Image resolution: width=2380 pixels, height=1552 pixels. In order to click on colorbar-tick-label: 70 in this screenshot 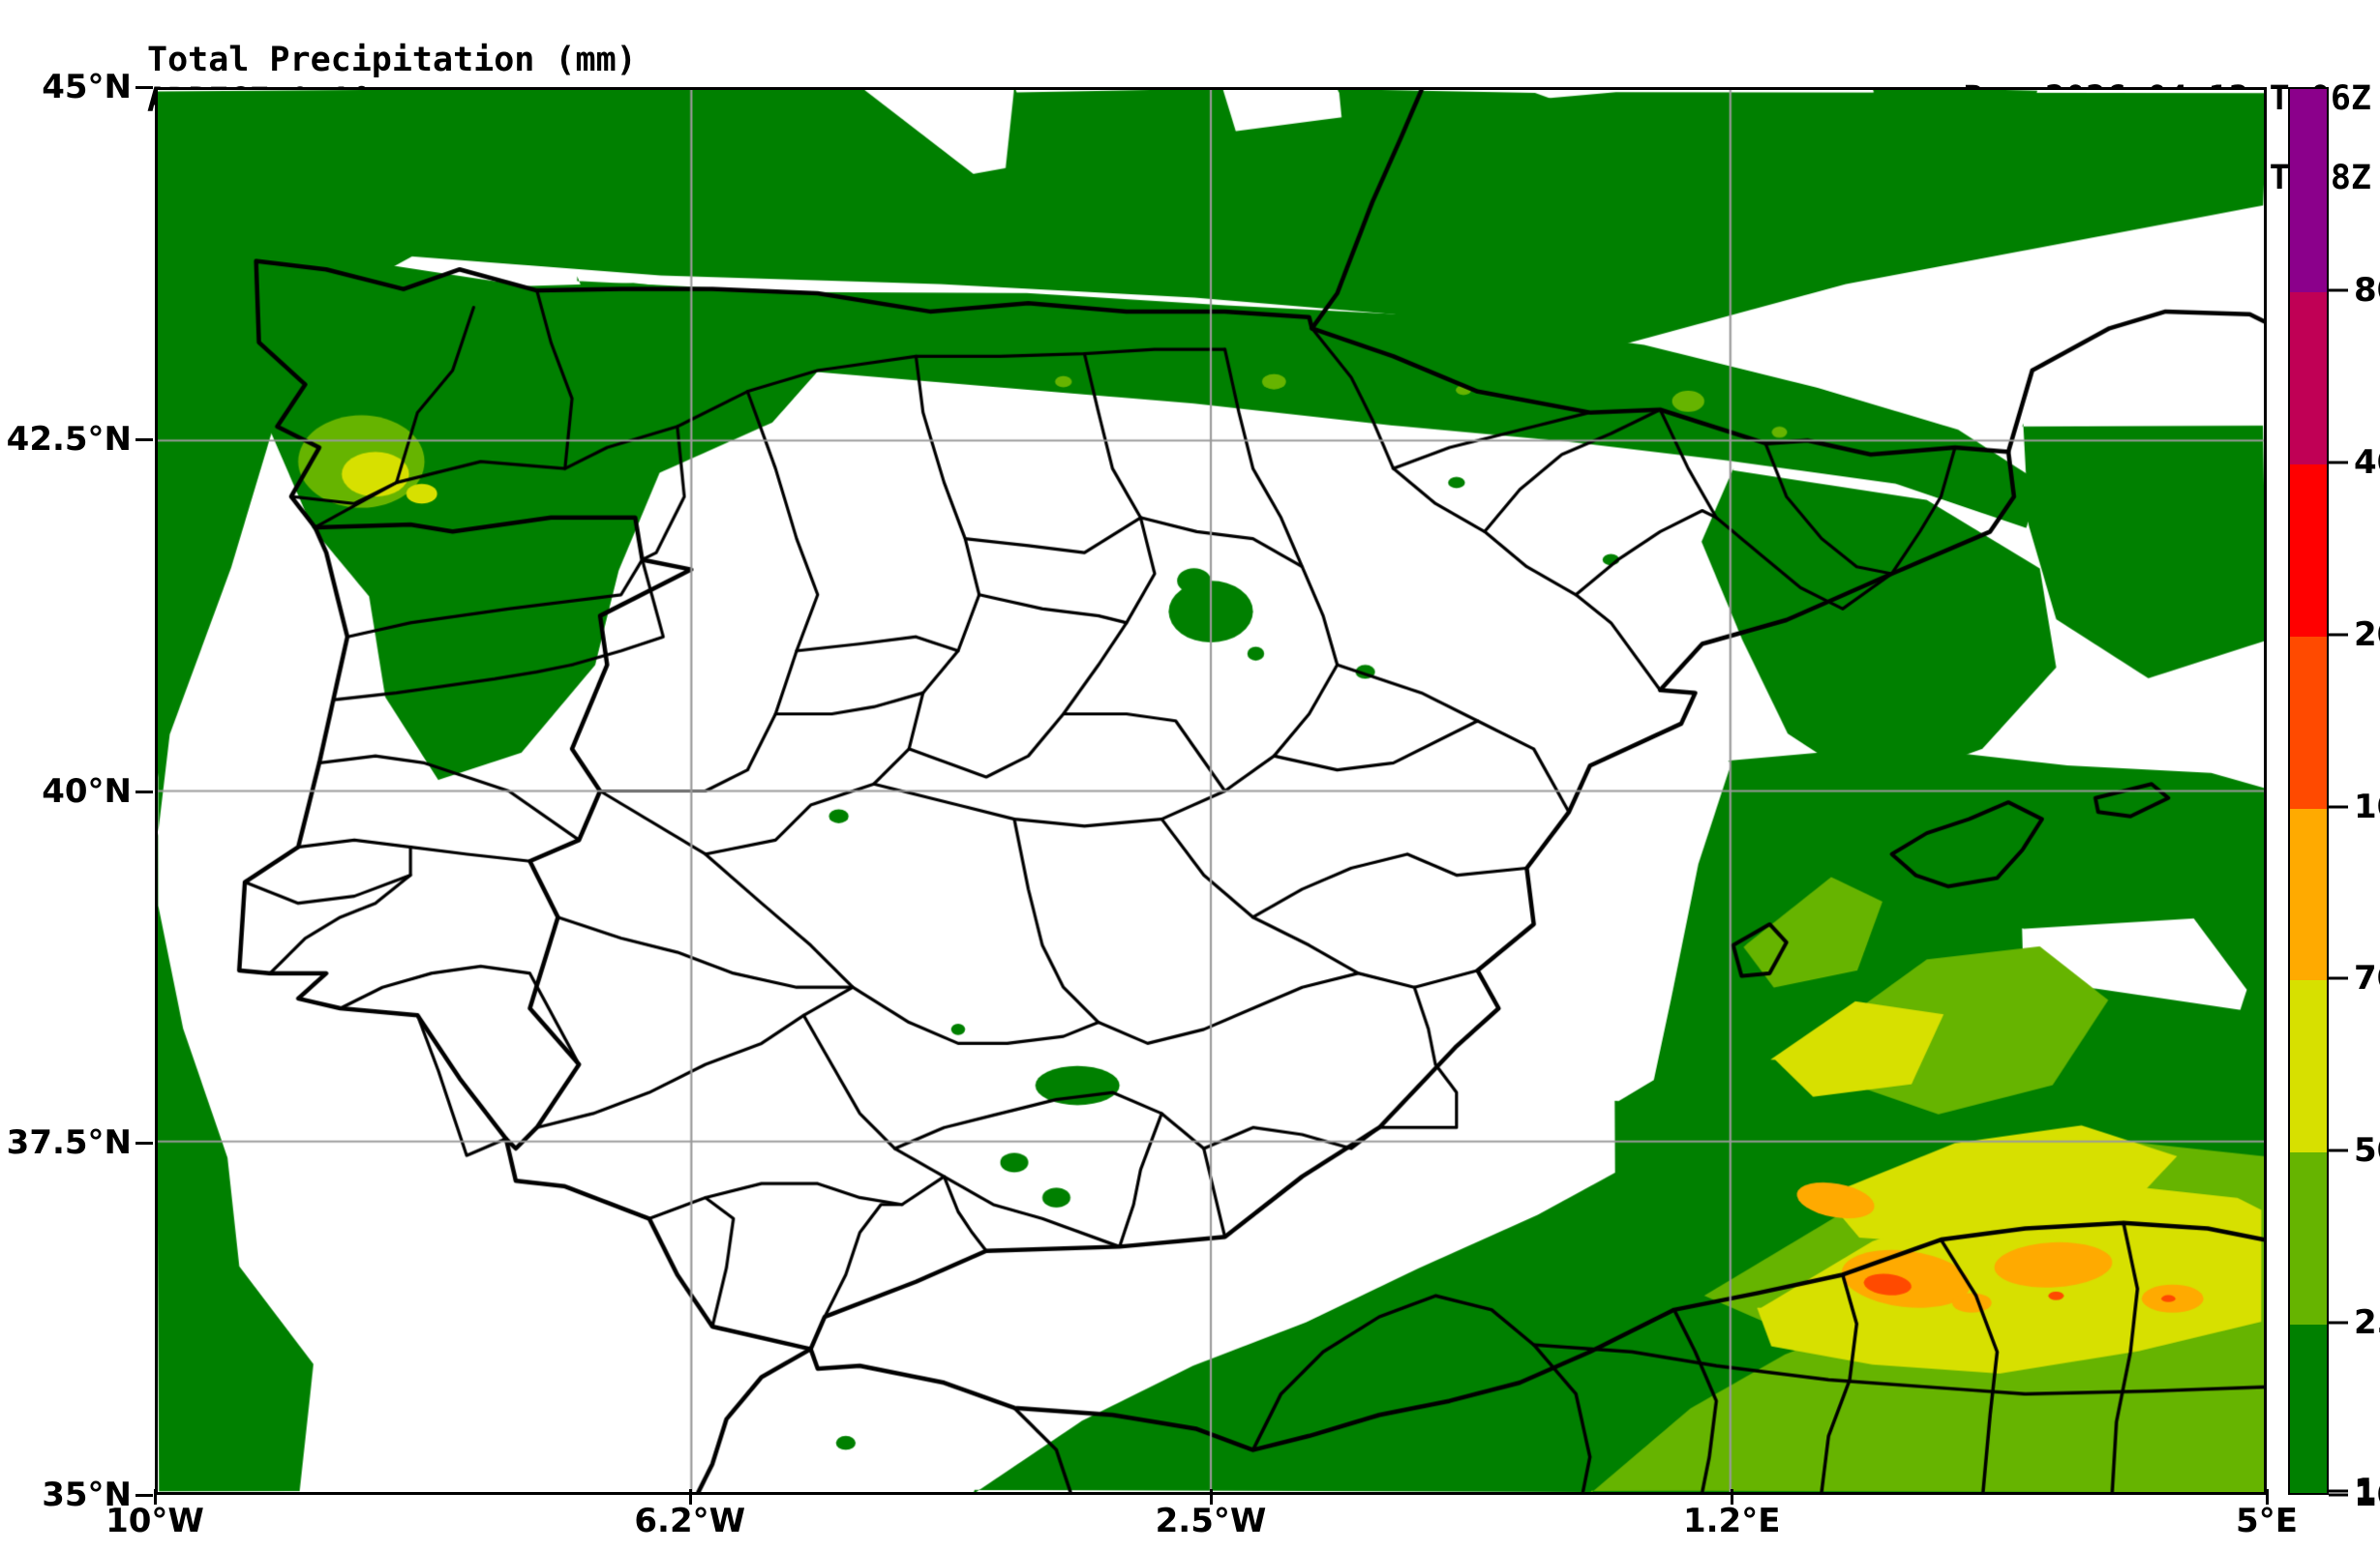, I will do `click(2367, 979)`.